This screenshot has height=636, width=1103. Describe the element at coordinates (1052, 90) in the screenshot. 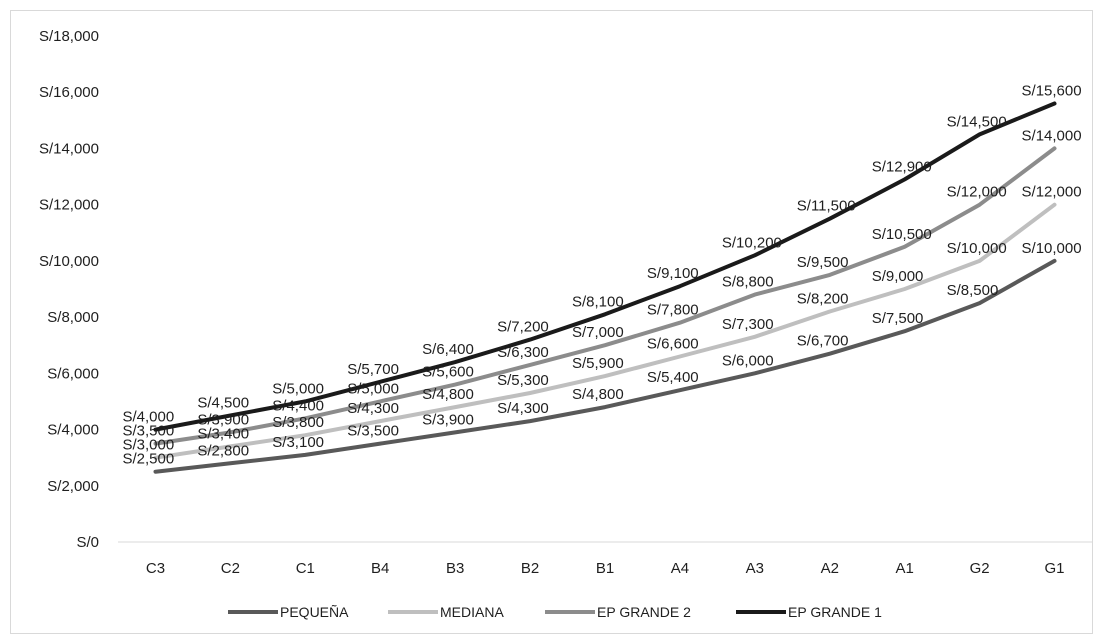

I see `data-label: S/15,600` at that location.